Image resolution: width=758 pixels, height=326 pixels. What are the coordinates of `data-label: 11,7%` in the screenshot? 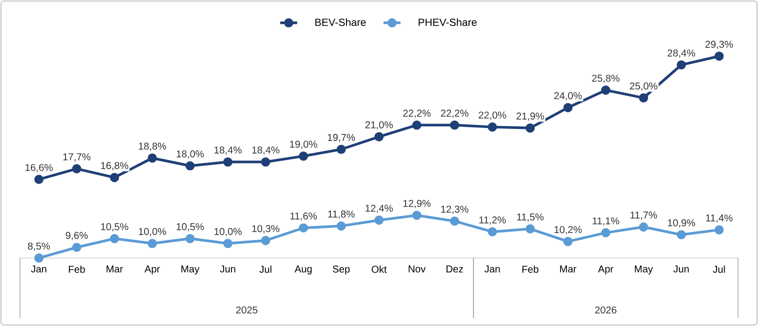 It's located at (643, 216).